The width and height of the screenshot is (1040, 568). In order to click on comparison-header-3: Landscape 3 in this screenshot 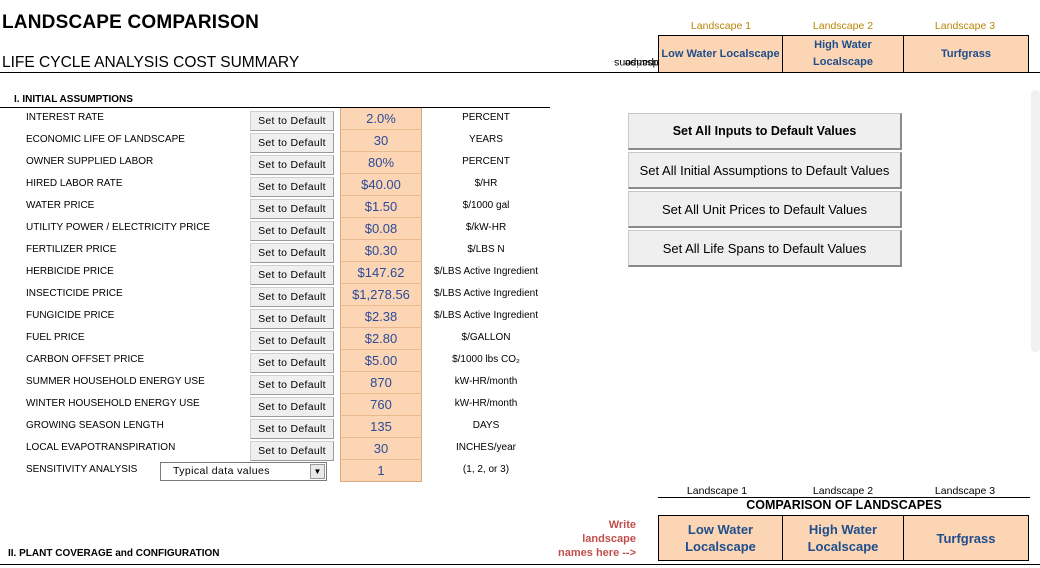, I will do `click(965, 491)`.